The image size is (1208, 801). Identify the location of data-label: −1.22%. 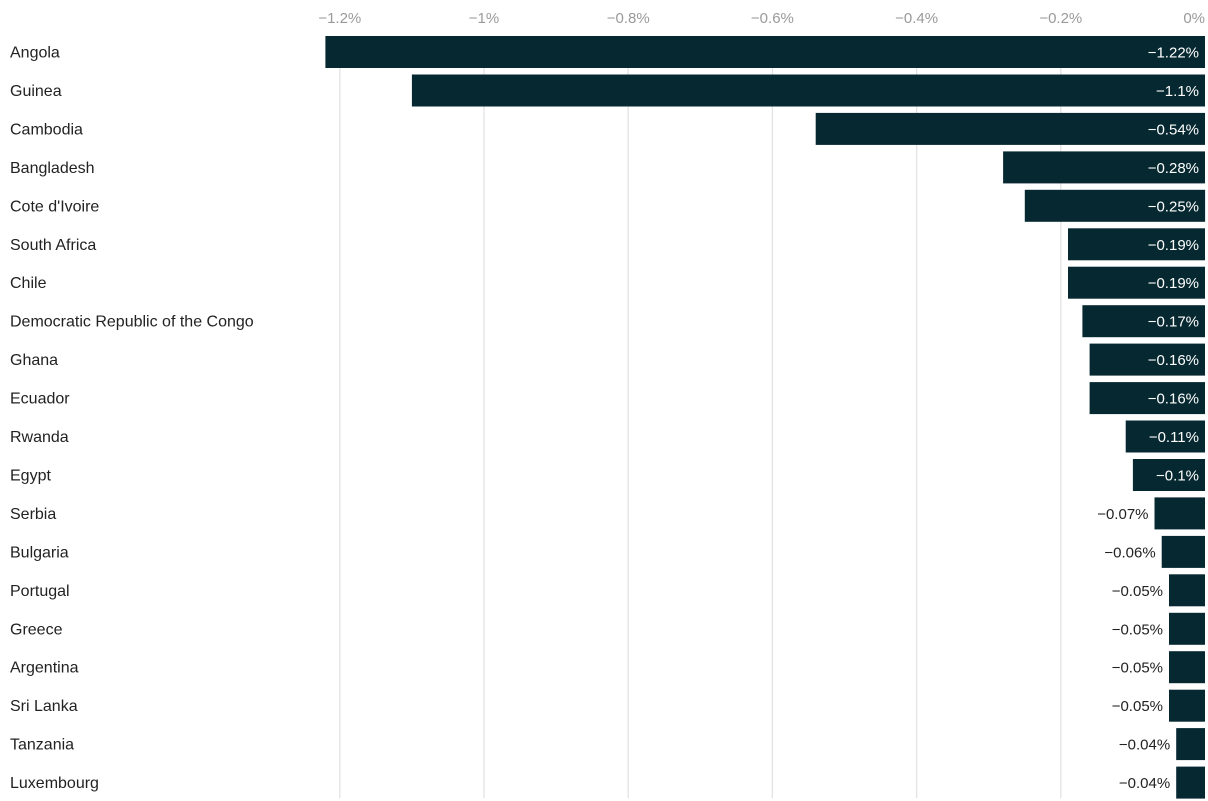
(1173, 53).